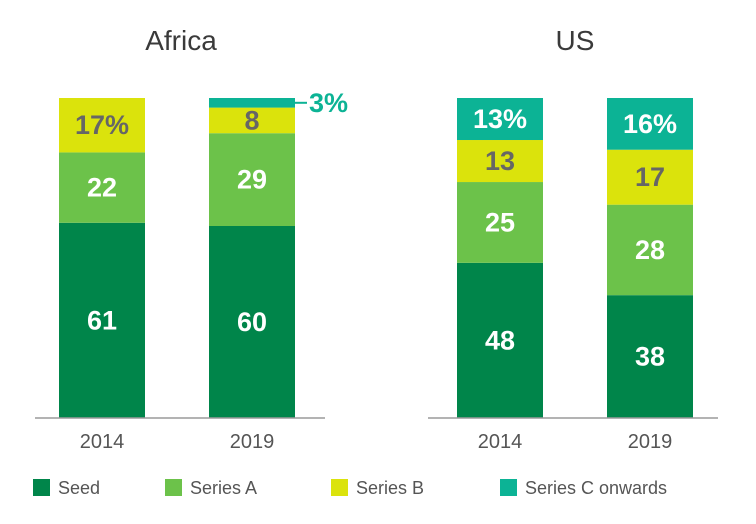 This screenshot has height=524, width=756. I want to click on data-label-africa-2014-seed: 61, so click(102, 320).